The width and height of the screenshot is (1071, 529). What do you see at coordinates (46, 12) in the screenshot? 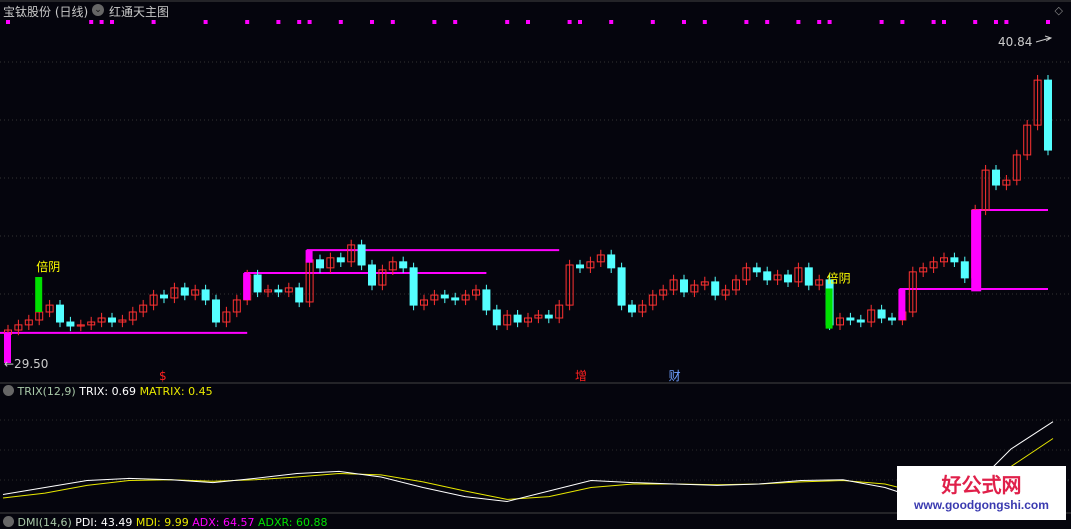
I see `stock-title: 宝钛股份 (日线)` at bounding box center [46, 12].